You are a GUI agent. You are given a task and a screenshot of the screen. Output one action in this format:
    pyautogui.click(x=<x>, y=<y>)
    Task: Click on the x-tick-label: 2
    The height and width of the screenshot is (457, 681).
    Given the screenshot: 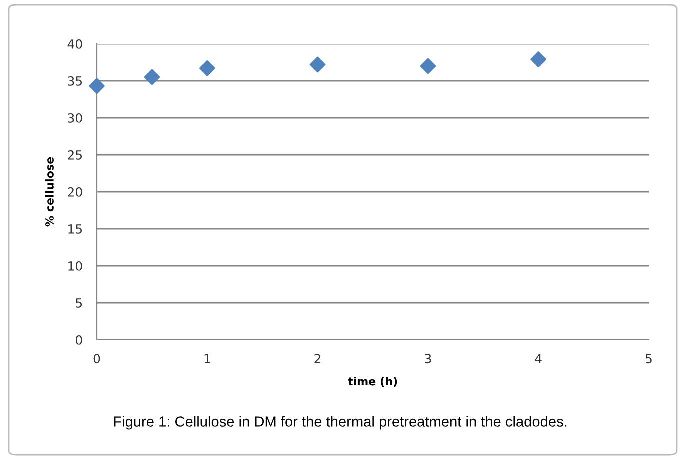 What is the action you would take?
    pyautogui.click(x=317, y=359)
    